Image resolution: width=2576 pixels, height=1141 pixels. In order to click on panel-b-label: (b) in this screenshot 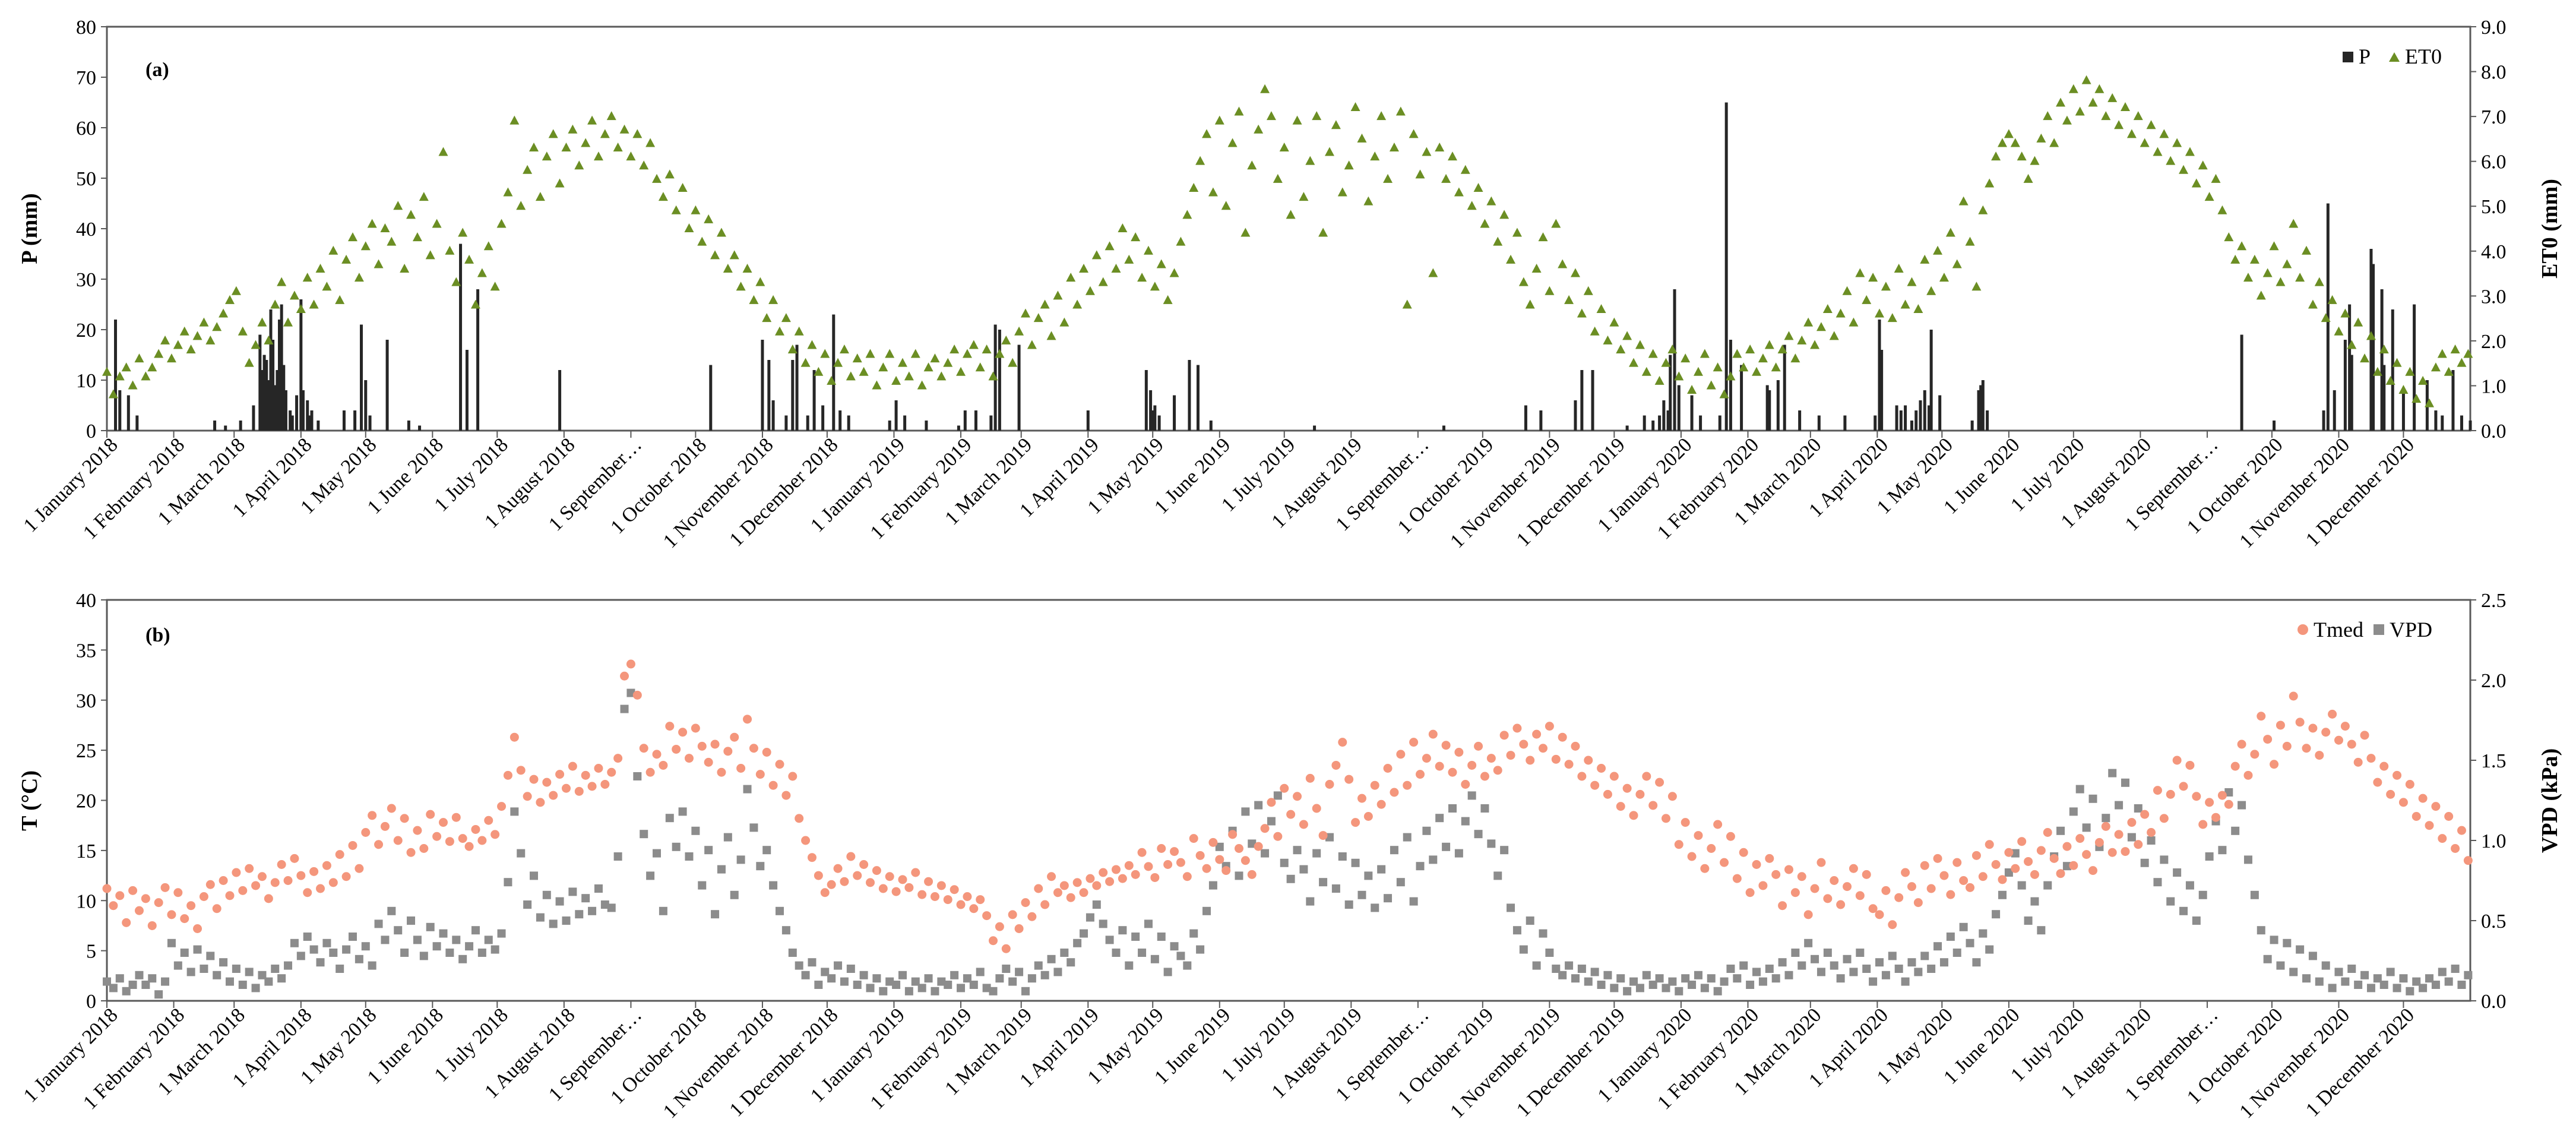, I will do `click(157, 635)`.